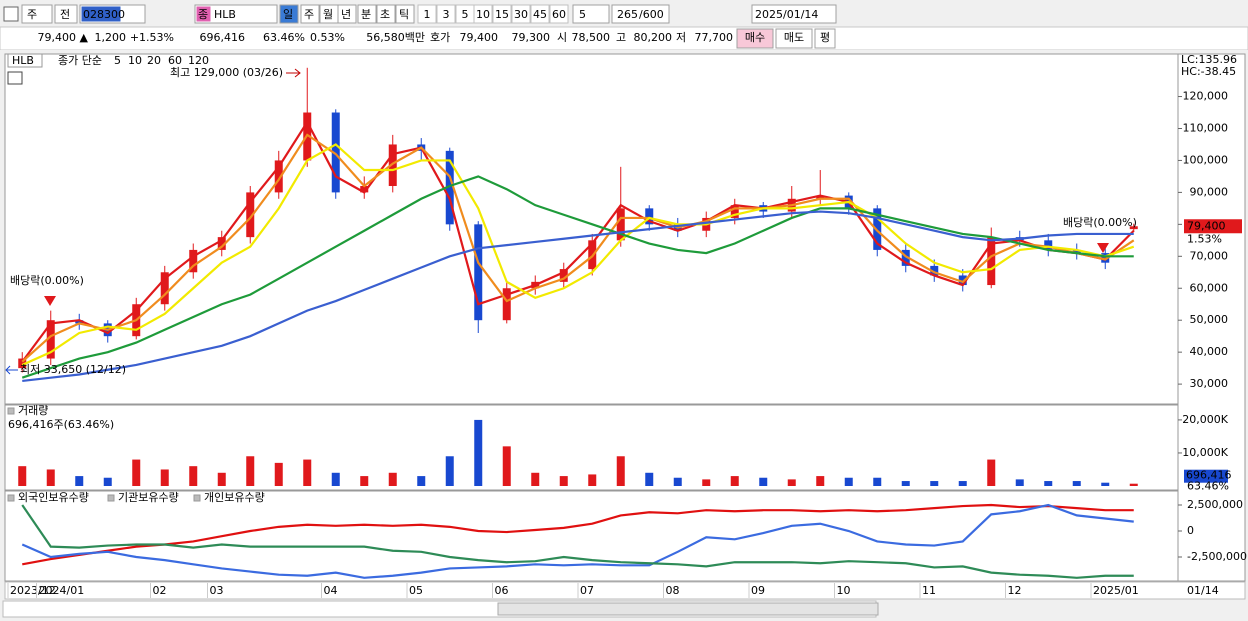 The height and width of the screenshot is (621, 1248). I want to click on period: 월, so click(328, 14).